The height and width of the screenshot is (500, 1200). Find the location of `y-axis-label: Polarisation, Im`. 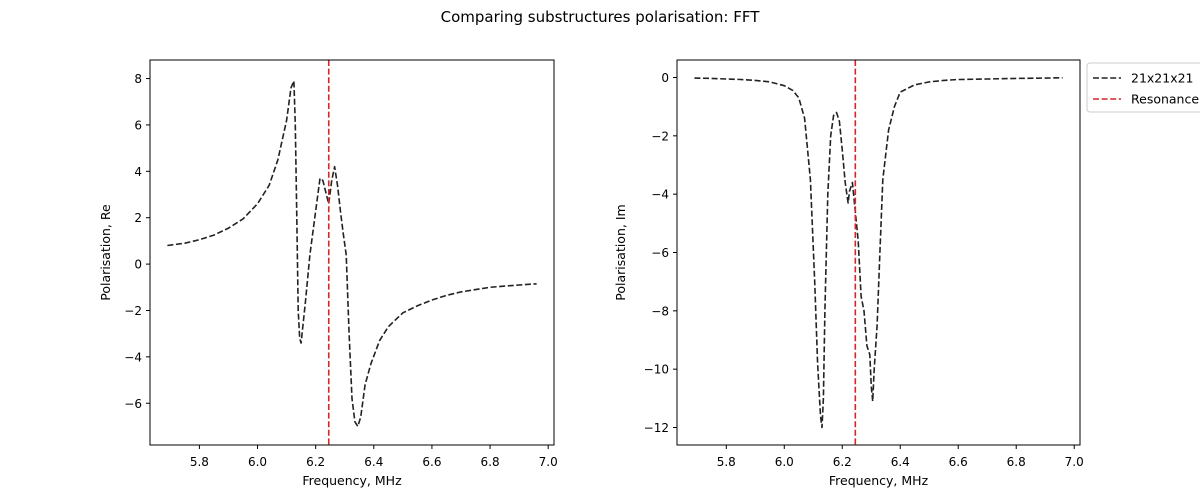

y-axis-label: Polarisation, Im is located at coordinates (620, 252).